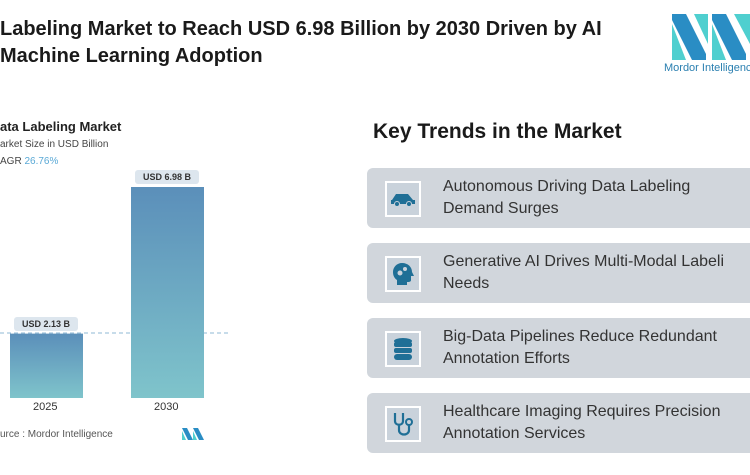 This screenshot has height=475, width=750. Describe the element at coordinates (403, 424) in the screenshot. I see `stethoscope-icon` at that location.